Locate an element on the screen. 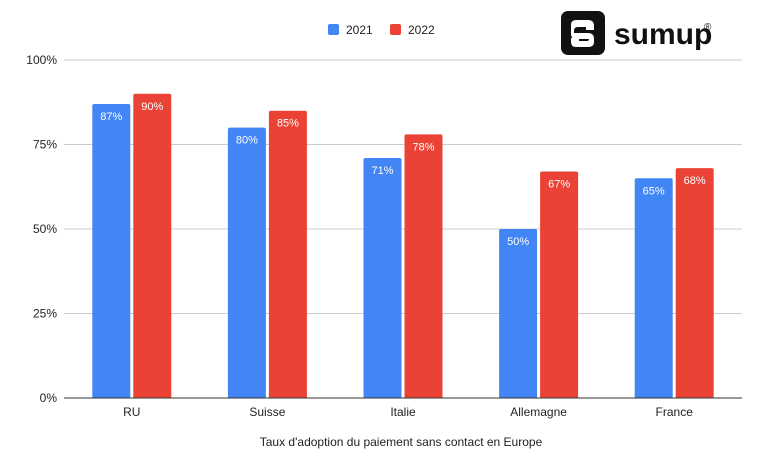 The image size is (766, 475). bar-2021-Italie is located at coordinates (382, 278).